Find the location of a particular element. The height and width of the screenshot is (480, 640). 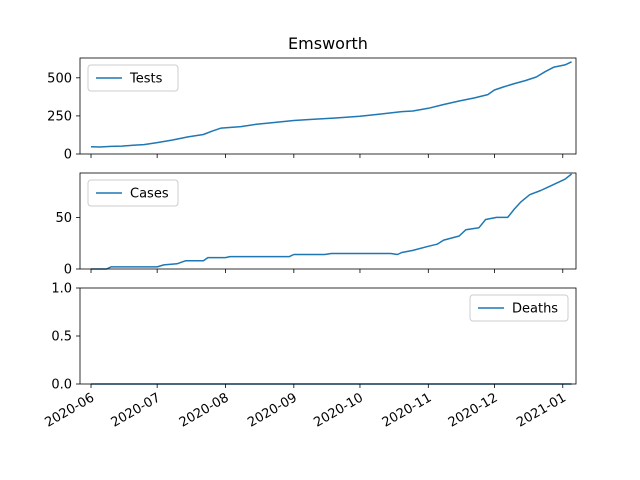

legend-tests: Tests is located at coordinates (133, 78).